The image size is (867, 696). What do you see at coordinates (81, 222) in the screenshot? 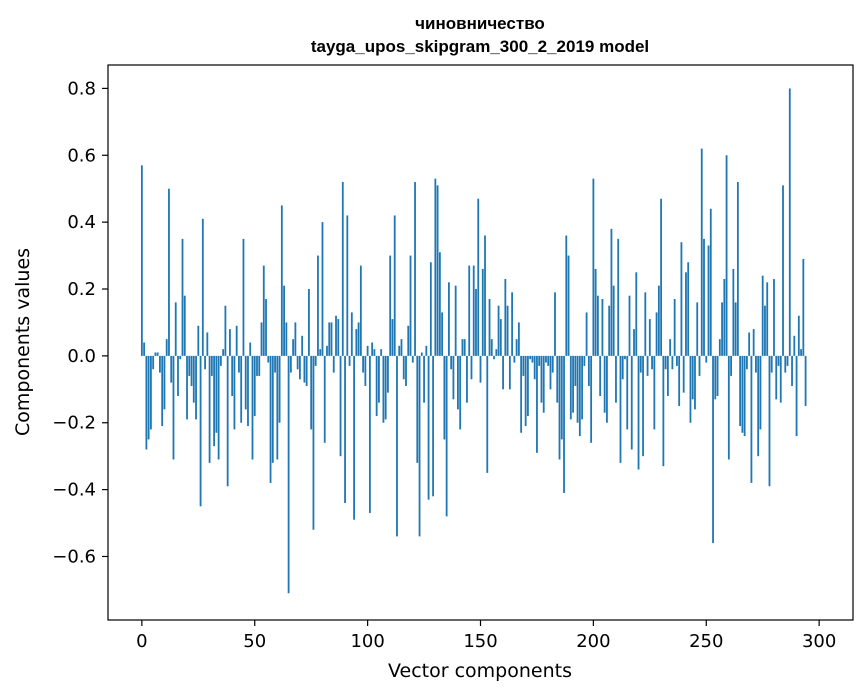
I see `y-tick-label: 0.4` at bounding box center [81, 222].